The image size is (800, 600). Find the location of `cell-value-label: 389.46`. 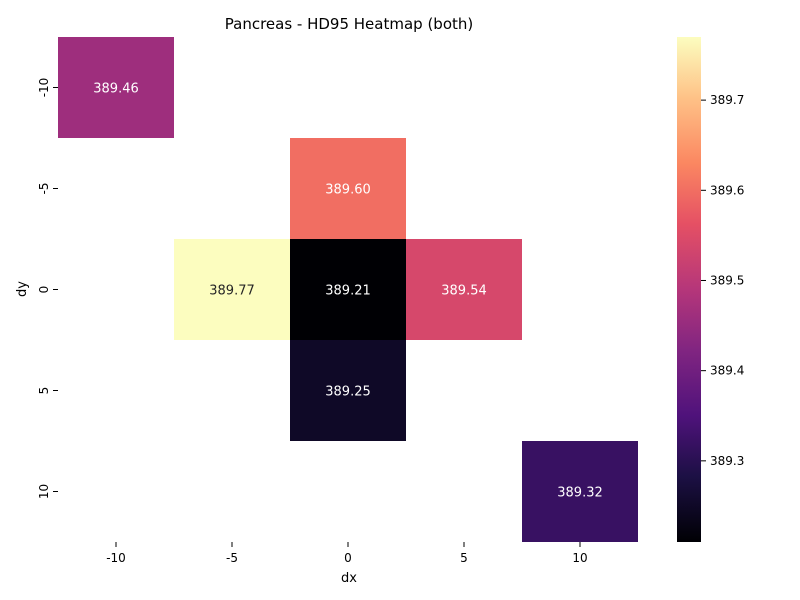

cell-value-label: 389.46 is located at coordinates (116, 89).